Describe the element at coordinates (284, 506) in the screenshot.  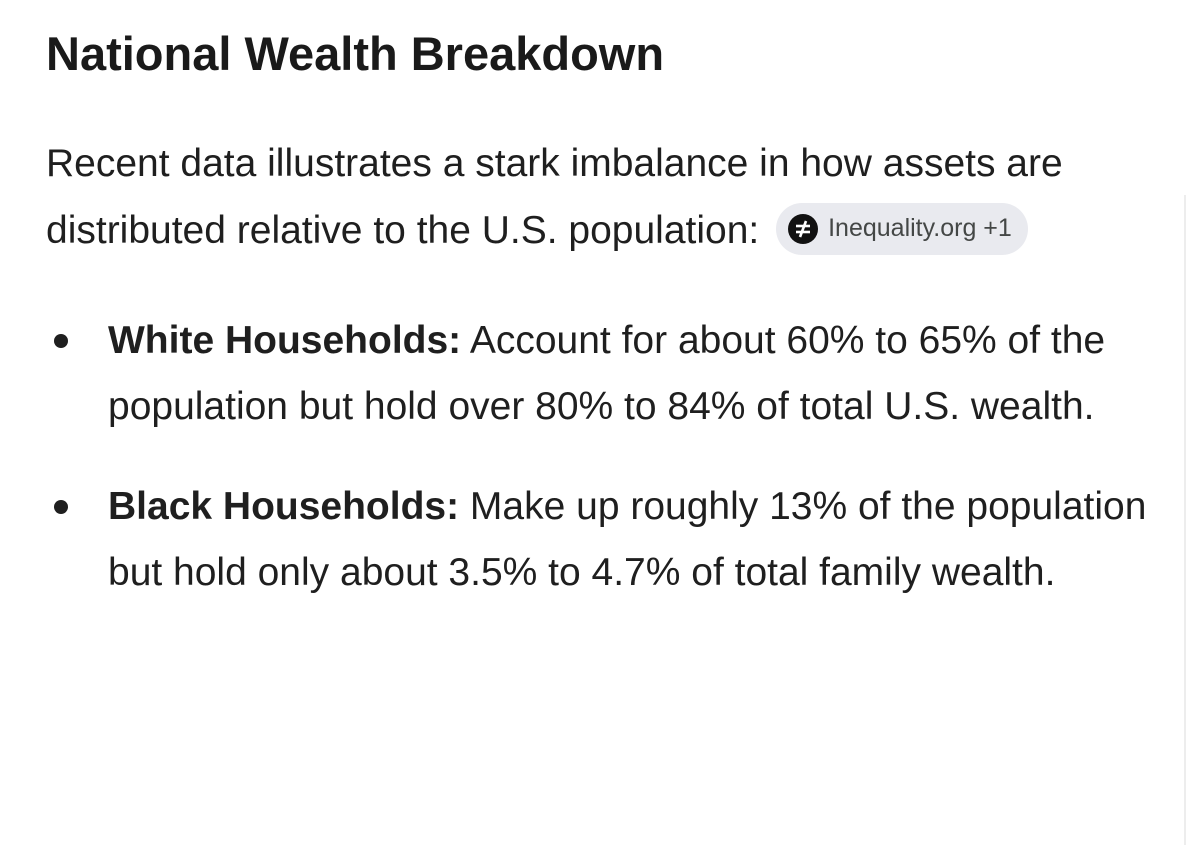
I see `bullet-term: Black Households:` at that location.